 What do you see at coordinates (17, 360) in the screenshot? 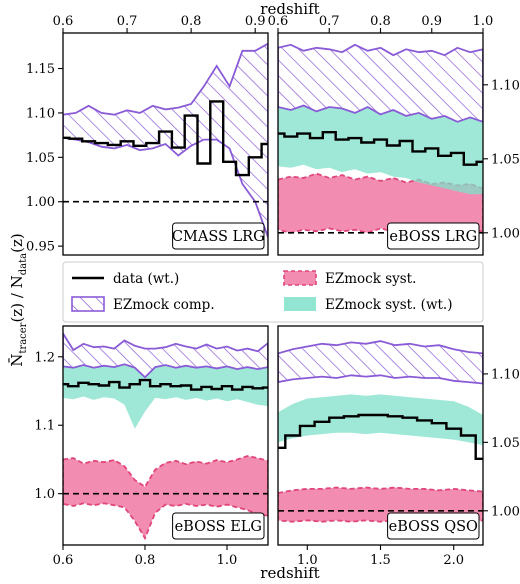
I see `ylabel-main: N̄` at bounding box center [17, 360].